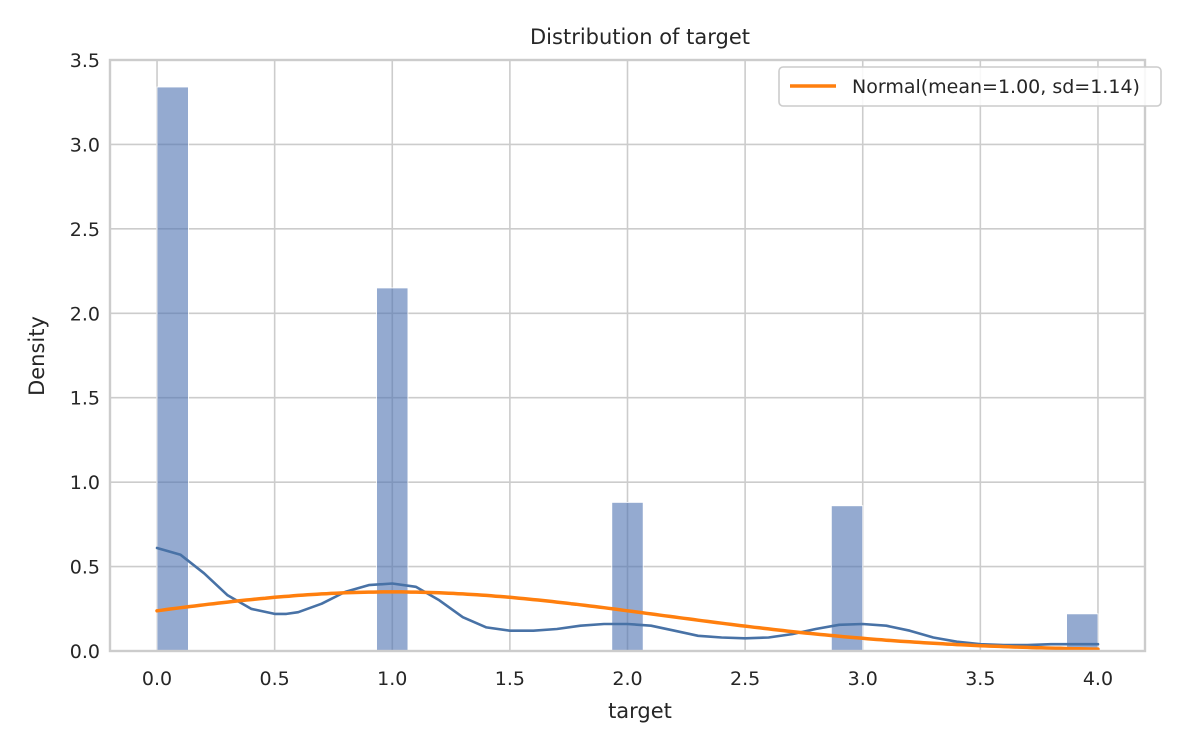 The height and width of the screenshot is (750, 1200). Describe the element at coordinates (996, 87) in the screenshot. I see `legend-normal-label: Normal(mean=1.00, sd=1.14)` at that location.